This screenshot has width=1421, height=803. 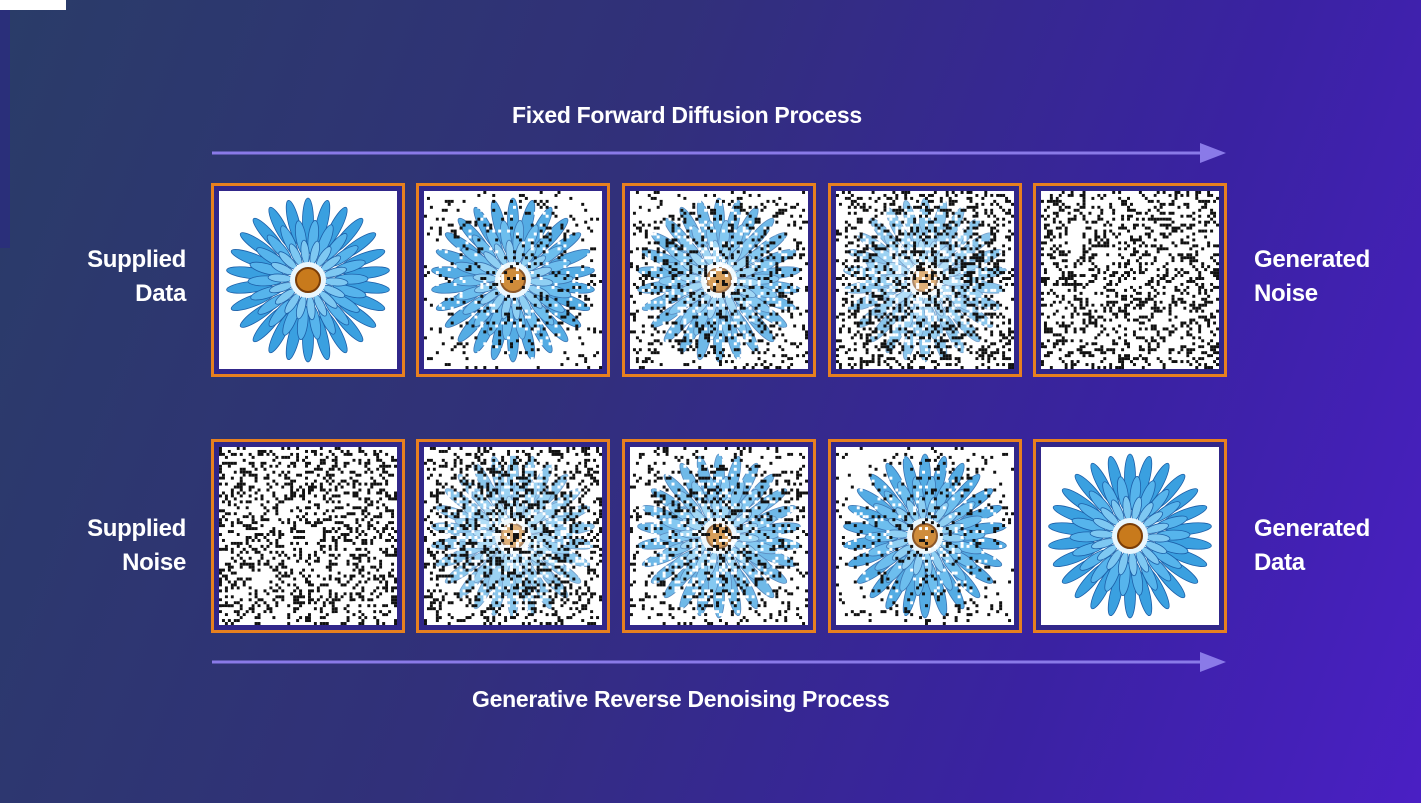 What do you see at coordinates (719, 153) in the screenshot?
I see `forward-arrow-icon` at bounding box center [719, 153].